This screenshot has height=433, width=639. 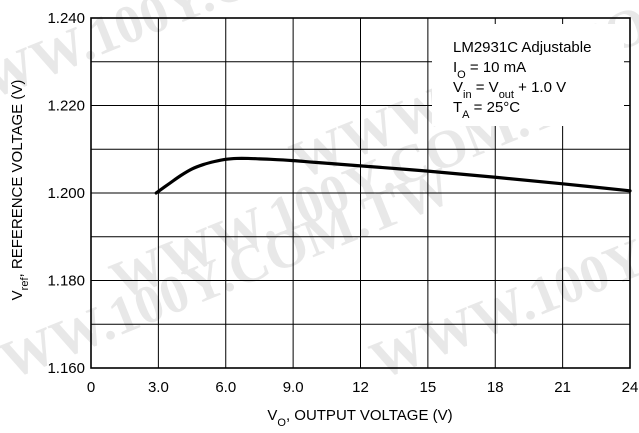 What do you see at coordinates (630, 387) in the screenshot?
I see `x-tick-label: 24` at bounding box center [630, 387].